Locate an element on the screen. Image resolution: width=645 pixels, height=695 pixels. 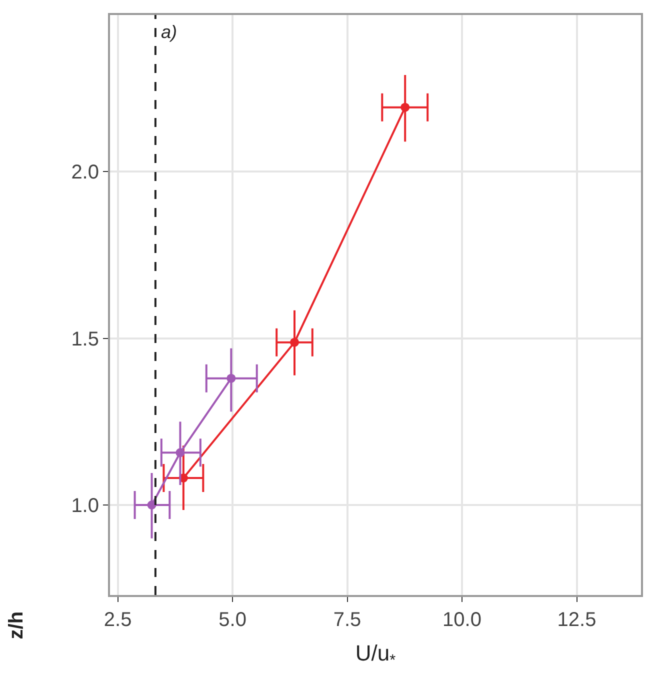
y-tick-label: 1.0 is located at coordinates (85, 506).